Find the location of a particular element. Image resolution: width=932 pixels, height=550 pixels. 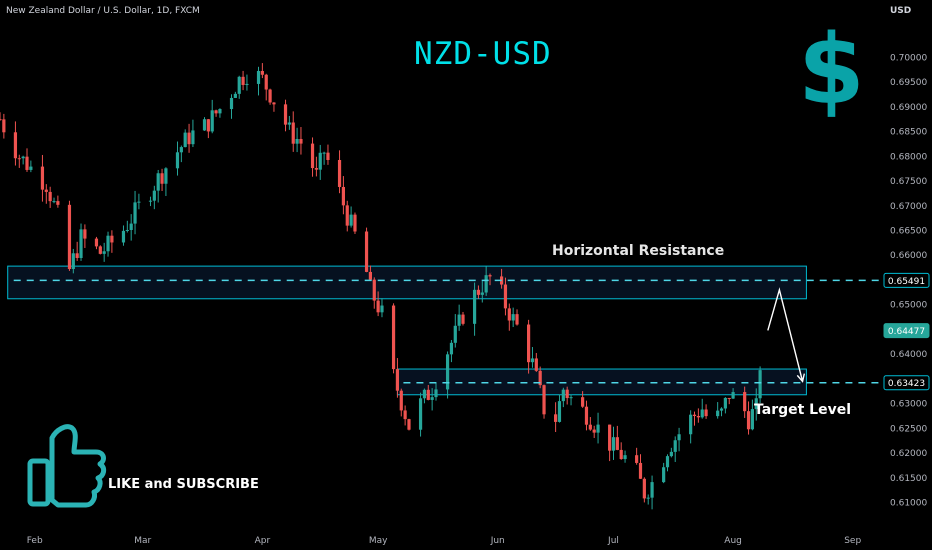

target-label: Target Level is located at coordinates (803, 410).